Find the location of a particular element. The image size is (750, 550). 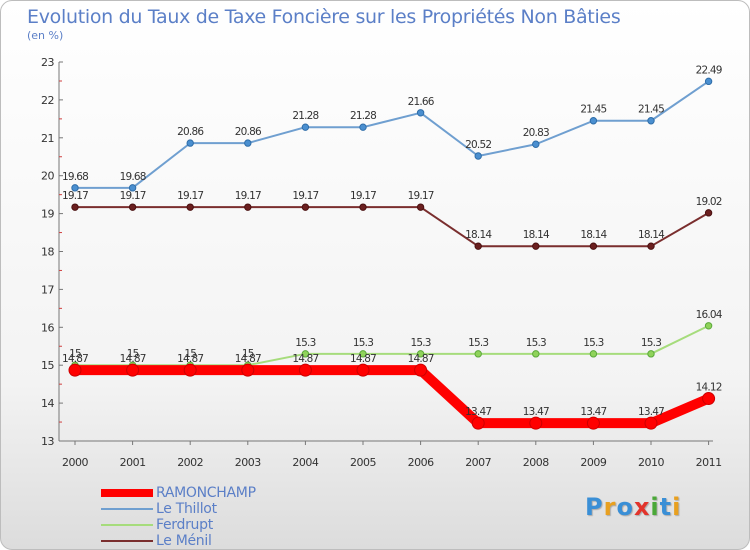

data-label-ferdrupt: 16.04 is located at coordinates (709, 315).